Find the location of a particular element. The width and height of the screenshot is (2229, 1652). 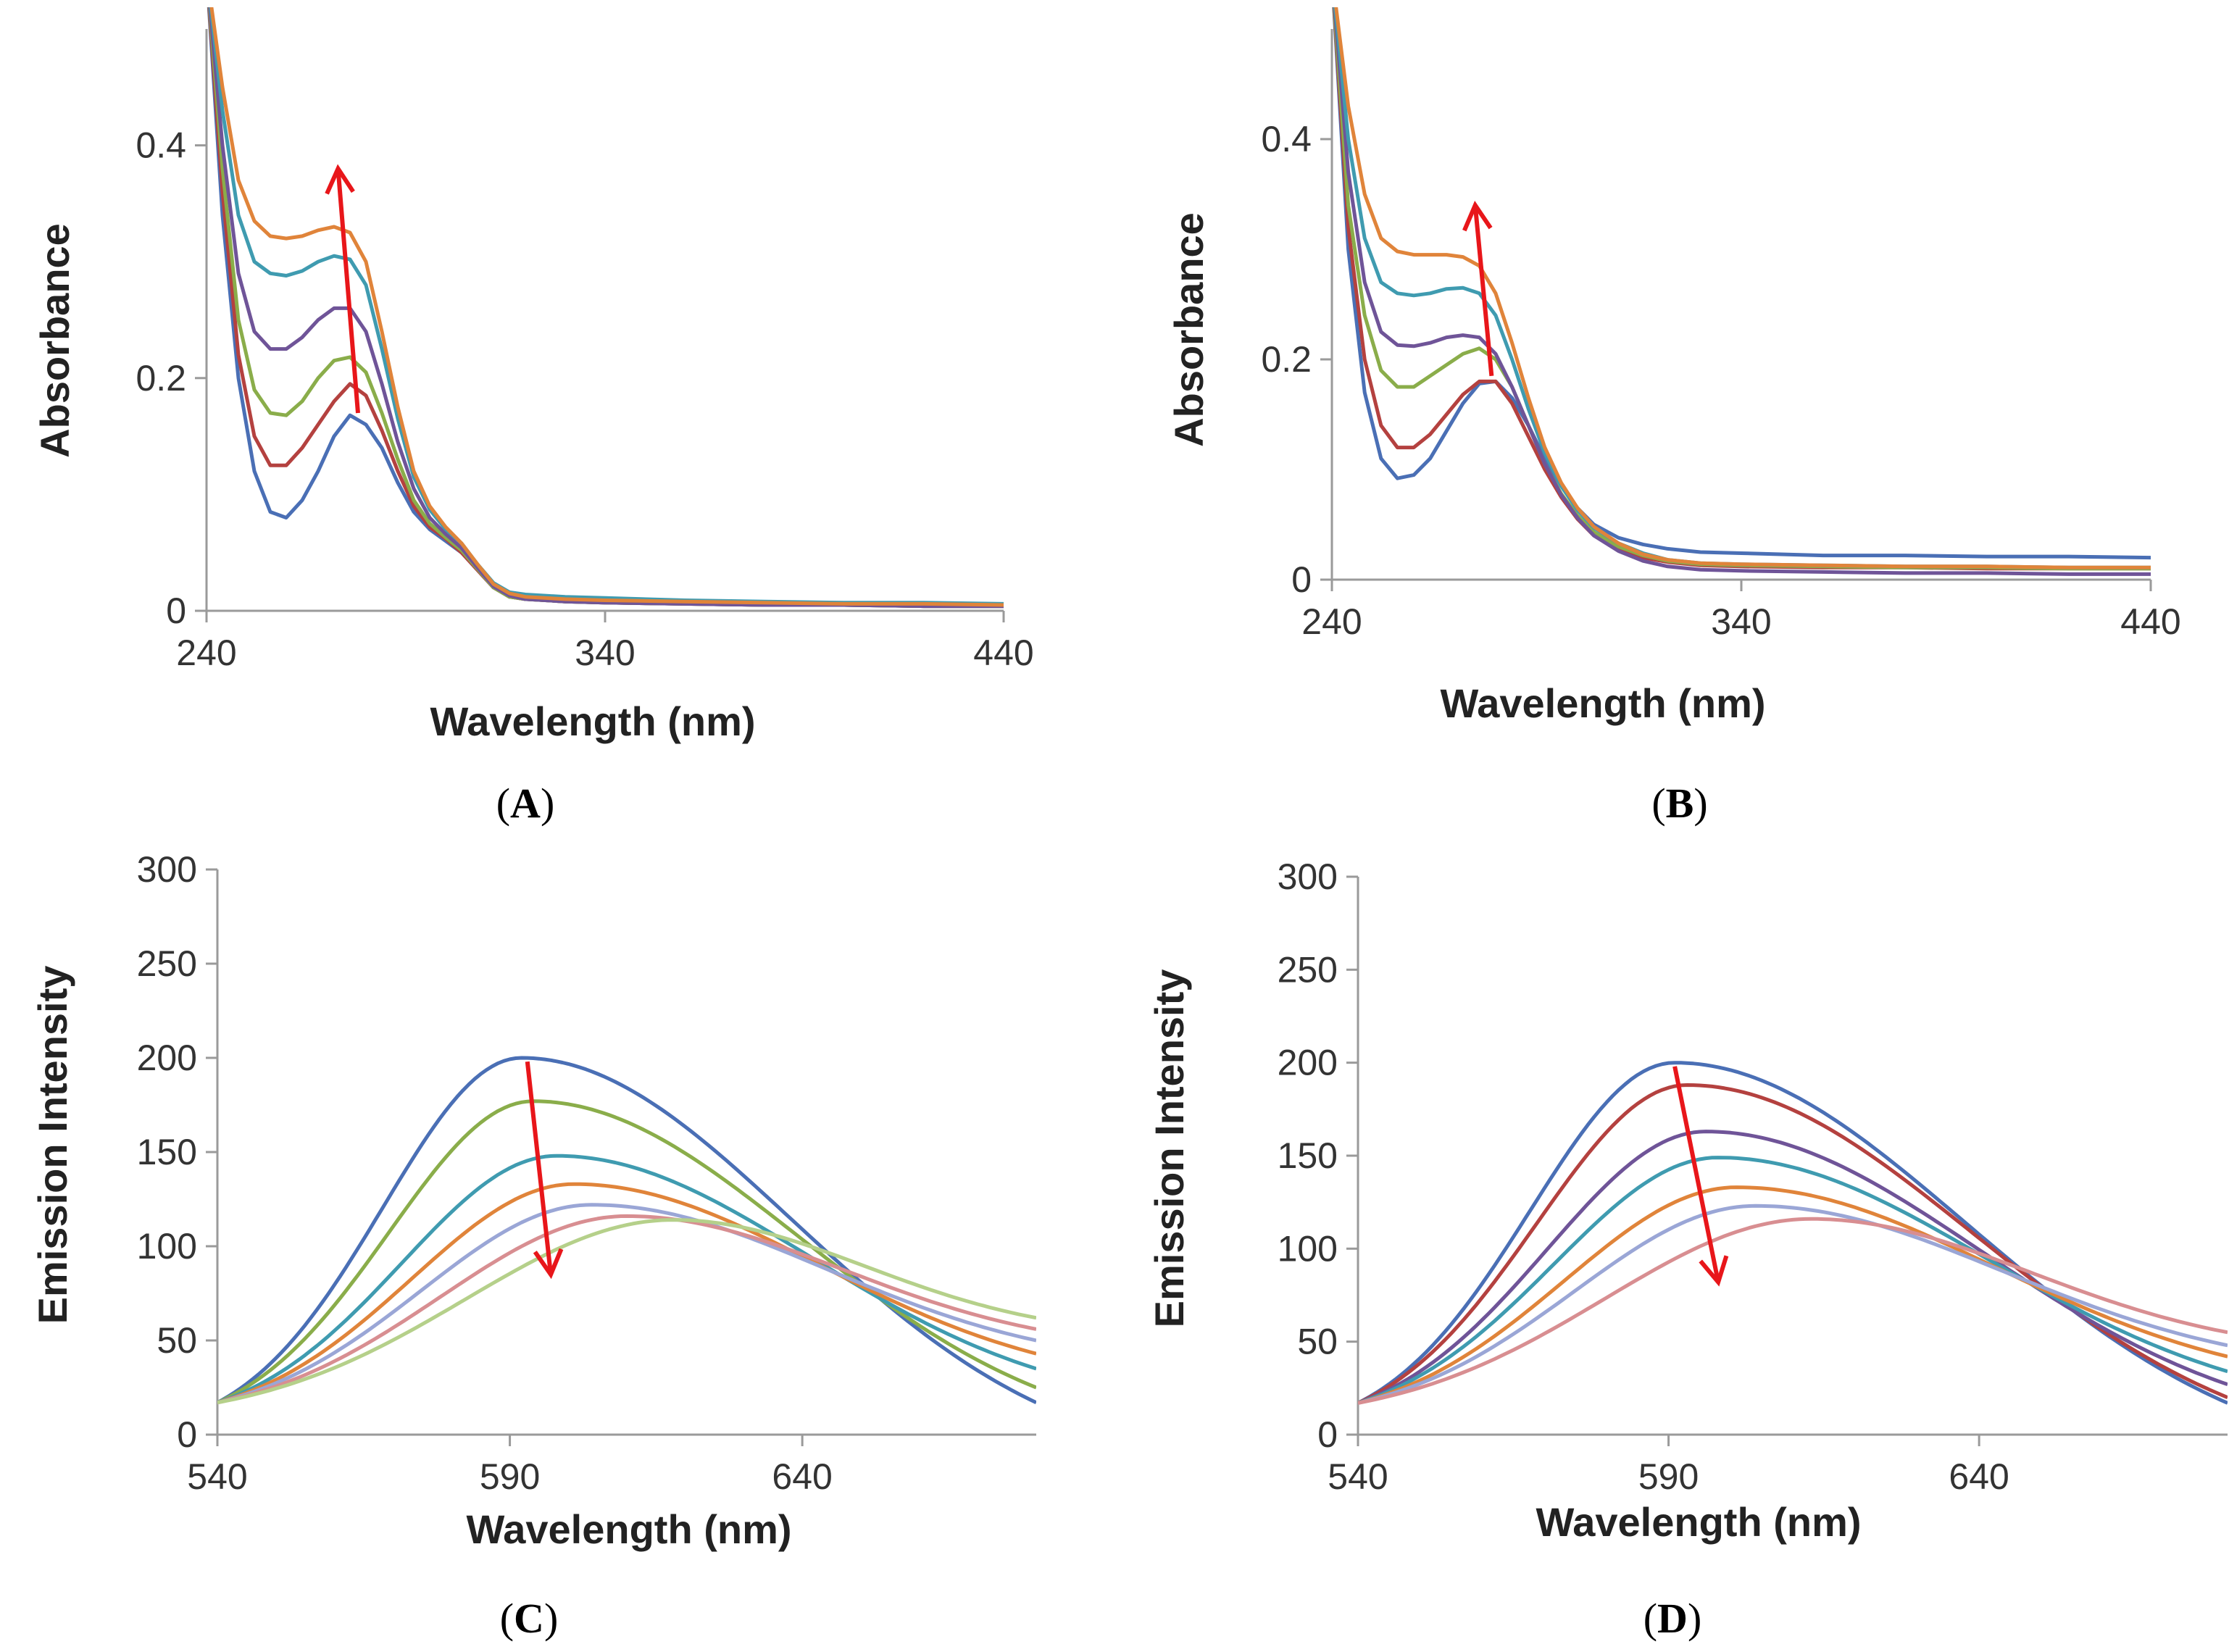

panel-label-b: (B) is located at coordinates (1680, 803).